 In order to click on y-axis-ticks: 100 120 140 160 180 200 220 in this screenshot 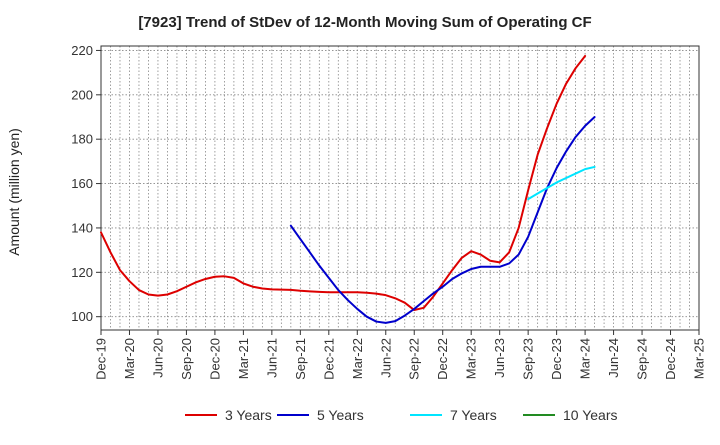, I will do `click(86, 183)`.